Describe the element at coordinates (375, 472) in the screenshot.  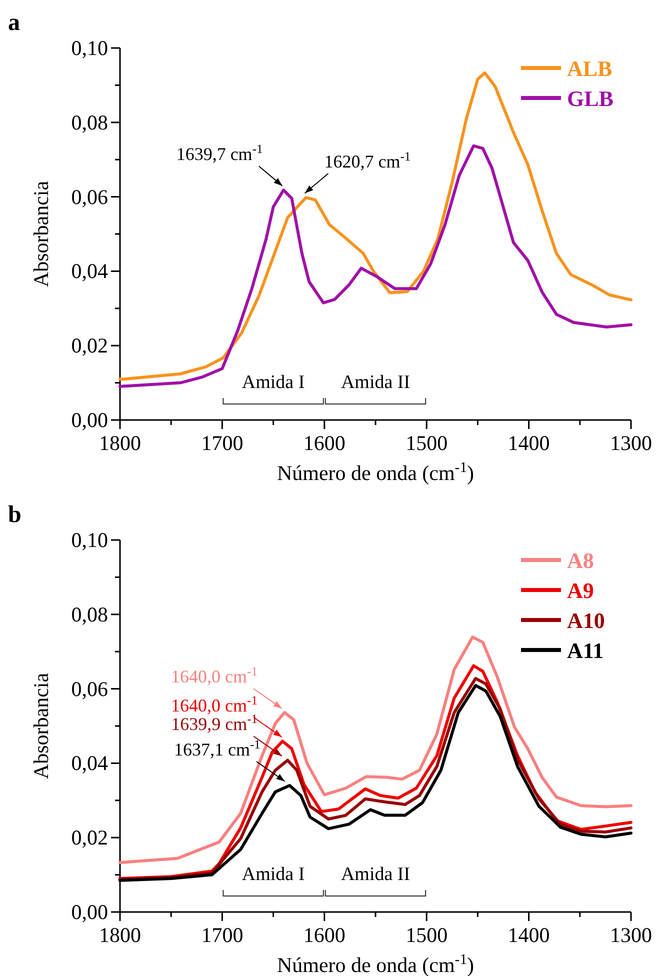
I see `x-axis-title: Número de onda (cm$^{-1}$)` at that location.